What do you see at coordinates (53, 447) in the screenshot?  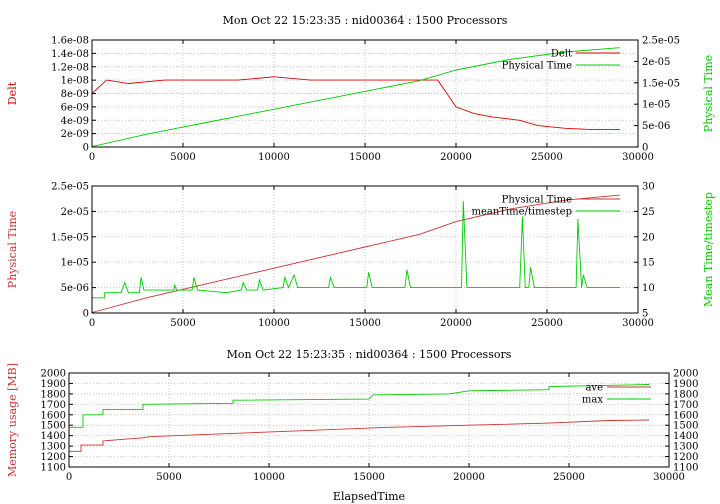 I see `y-tick-label: 1300` at bounding box center [53, 447].